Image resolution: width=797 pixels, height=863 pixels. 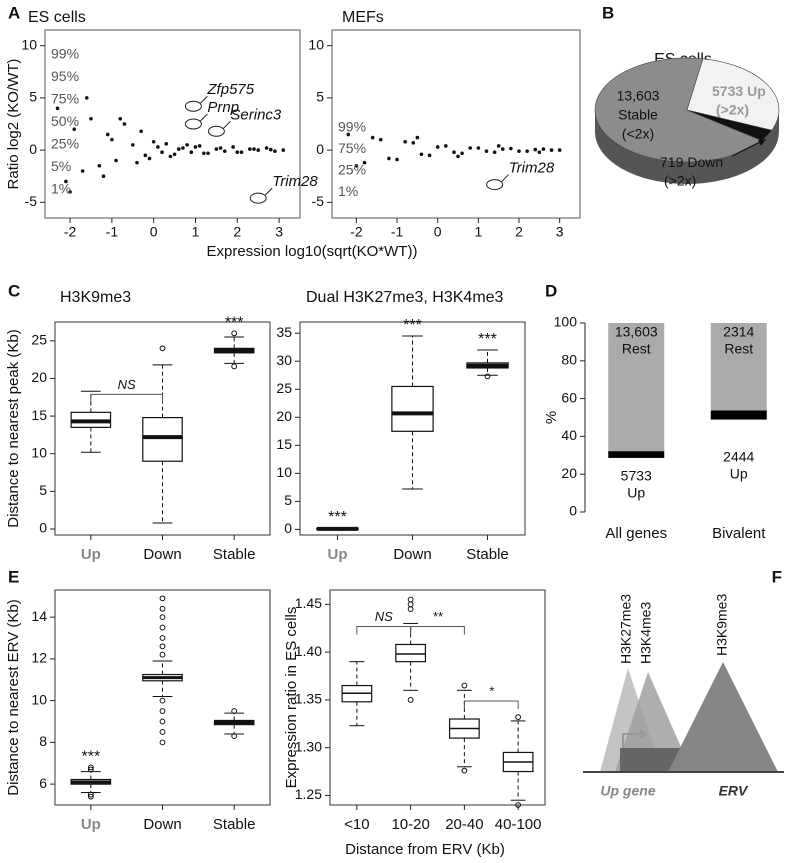 What do you see at coordinates (57, 17) in the screenshot?
I see `chart-title: ES cells` at bounding box center [57, 17].